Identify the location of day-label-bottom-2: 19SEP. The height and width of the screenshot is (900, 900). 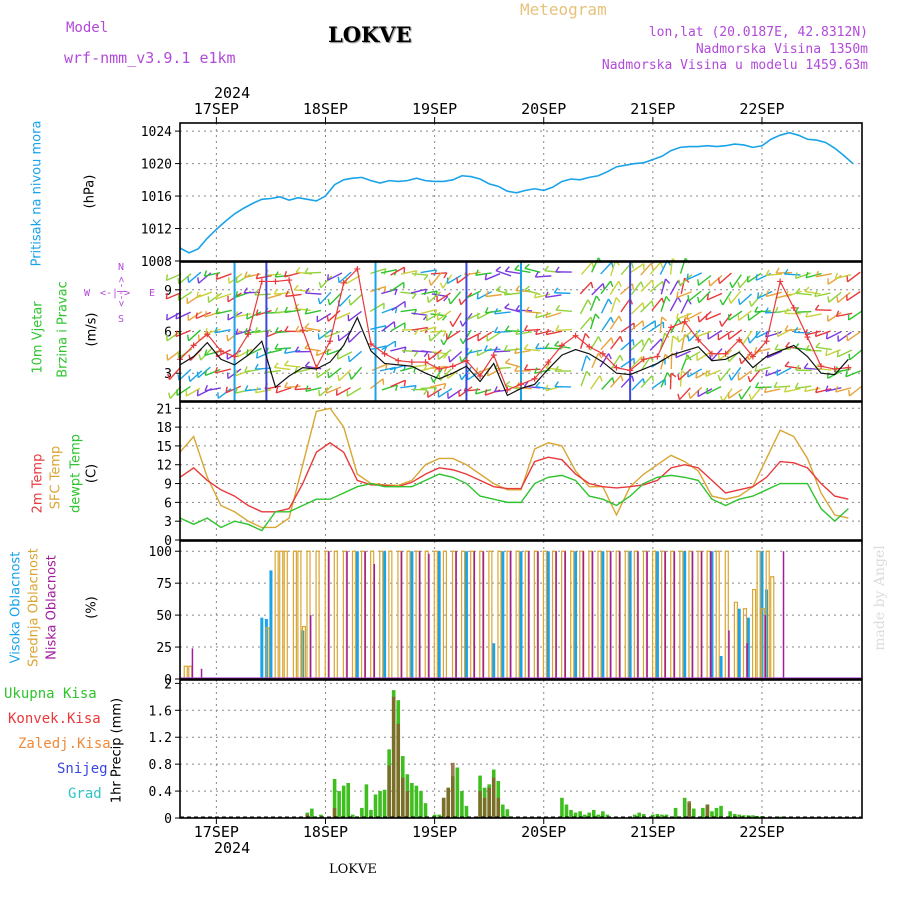
(434, 832).